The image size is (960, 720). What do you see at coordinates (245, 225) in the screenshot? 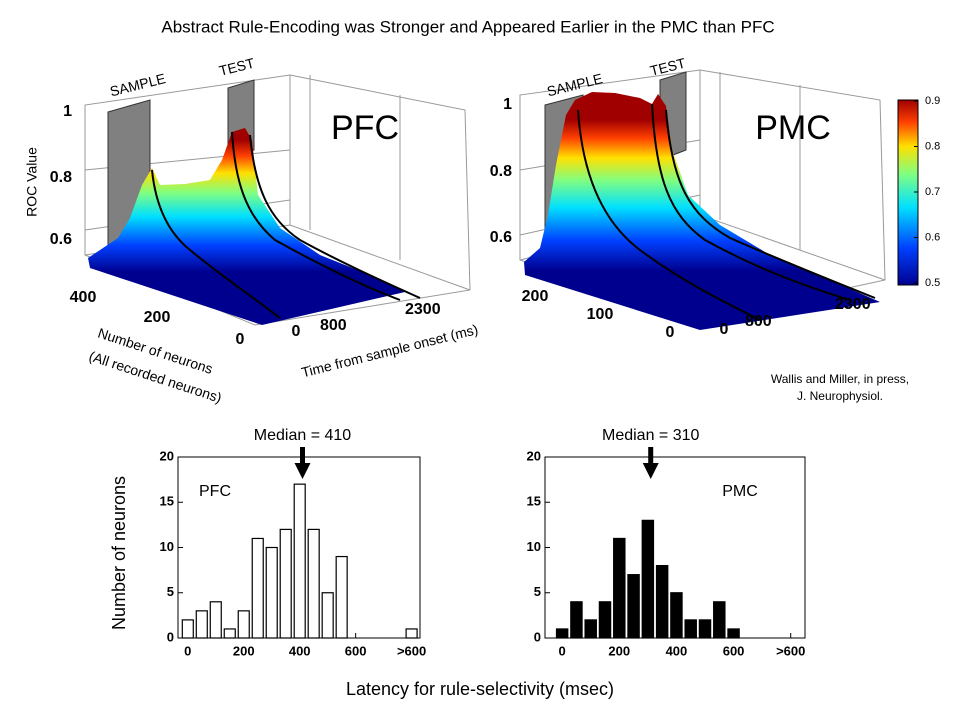
I see `pfc-ticks: 1 0.8 0.6 400 200 0 0 800 2300` at bounding box center [245, 225].